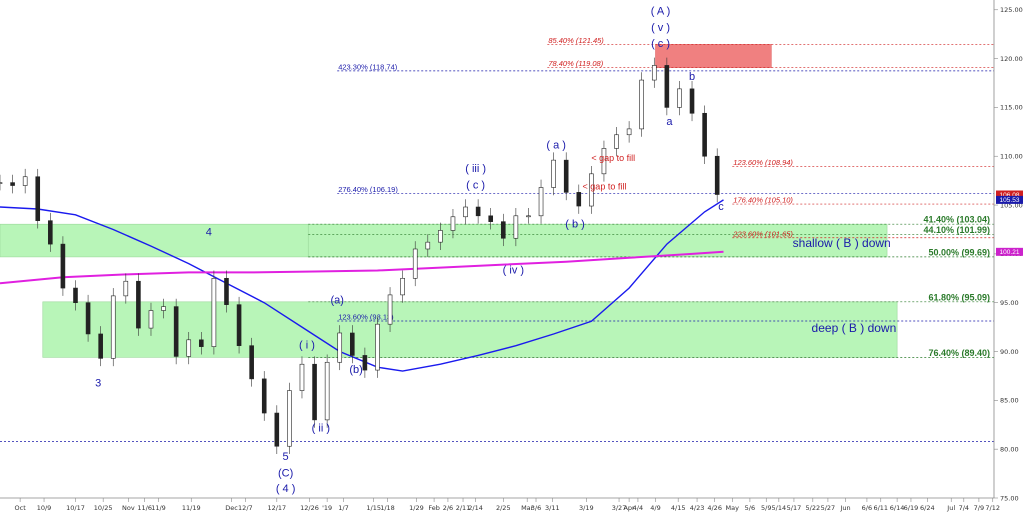 The height and width of the screenshot is (513, 1024). Describe the element at coordinates (867, 508) in the screenshot. I see `x-tick-label-41: 6/6` at that location.